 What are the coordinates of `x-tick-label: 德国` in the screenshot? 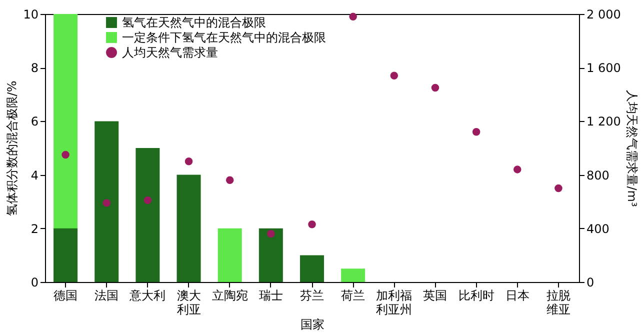 It's located at (66, 295).